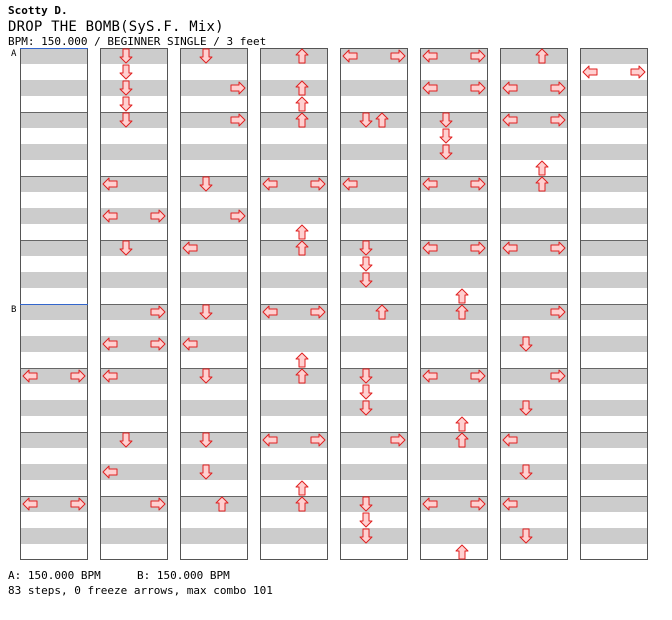 The width and height of the screenshot is (672, 620). Describe the element at coordinates (54, 575) in the screenshot. I see `bpm-a-label: A: 150.000 BPM` at that location.